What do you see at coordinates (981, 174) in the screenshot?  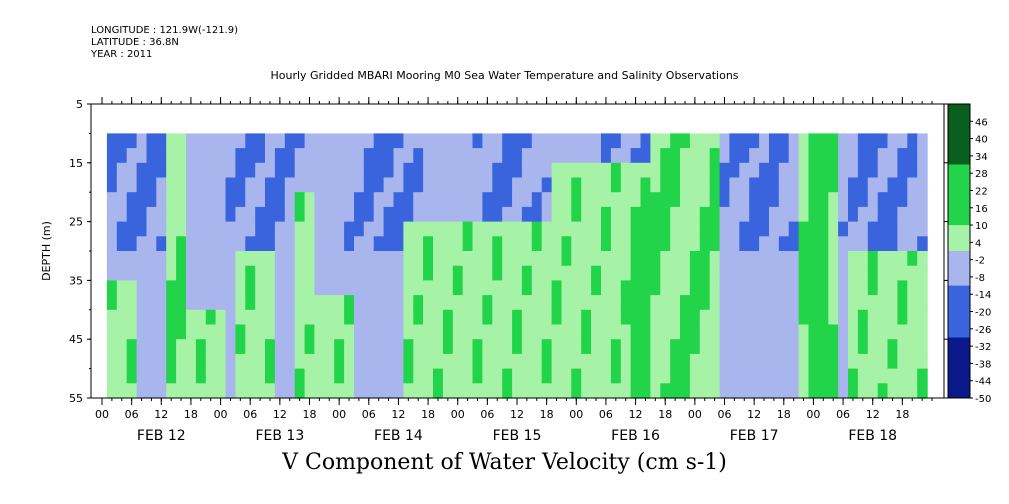 I see `colorbar-label: 28` at bounding box center [981, 174].